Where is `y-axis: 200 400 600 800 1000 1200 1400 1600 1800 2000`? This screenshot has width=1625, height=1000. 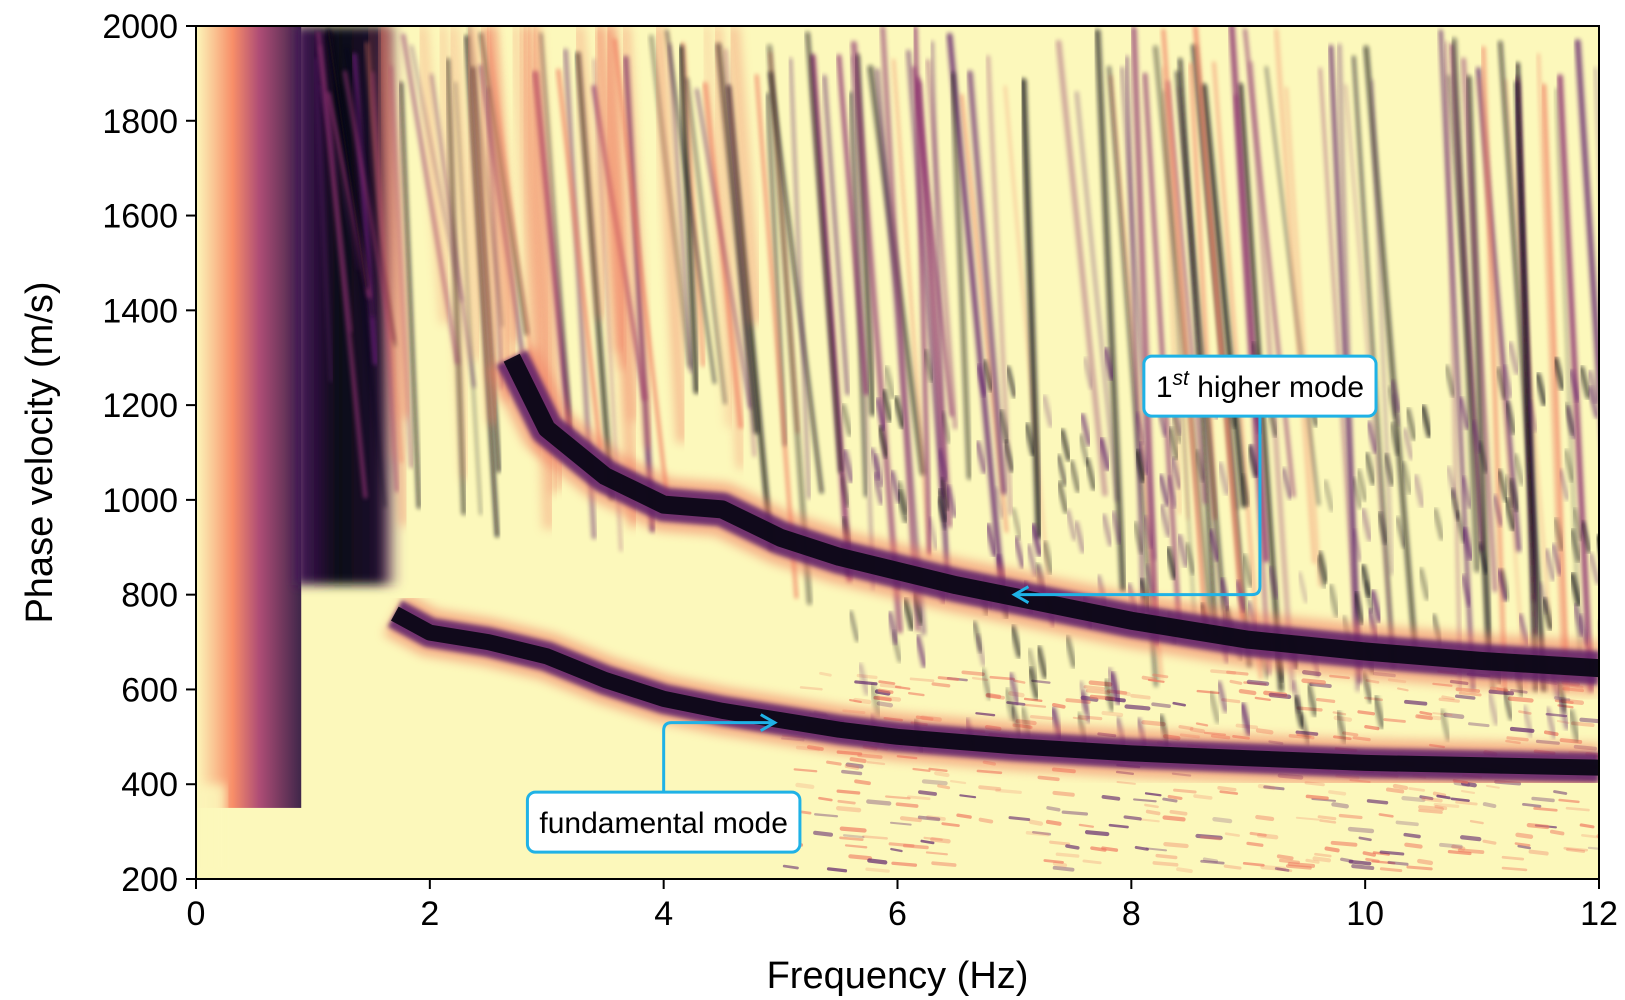
y-axis: 200 400 600 800 1000 1200 1400 1600 1800 2000 is located at coordinates (149, 453).